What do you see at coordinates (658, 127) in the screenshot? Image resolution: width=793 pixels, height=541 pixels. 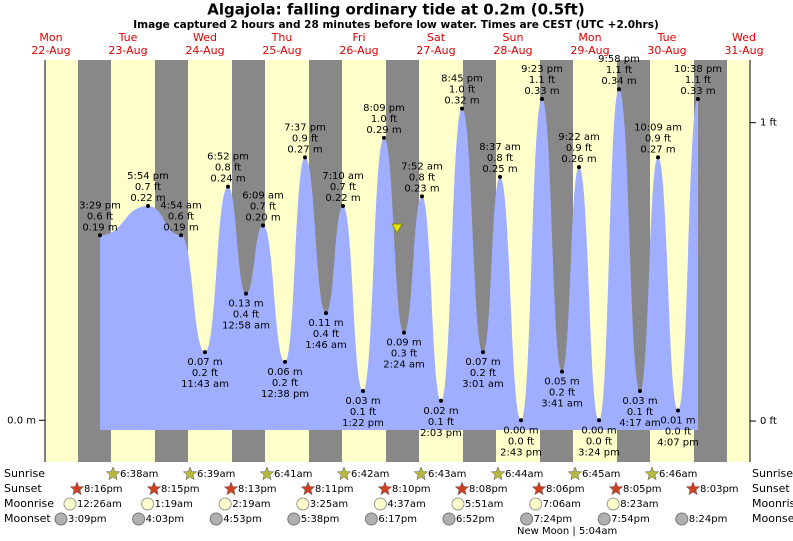 I see `extreme-label: 10:09 am` at bounding box center [658, 127].